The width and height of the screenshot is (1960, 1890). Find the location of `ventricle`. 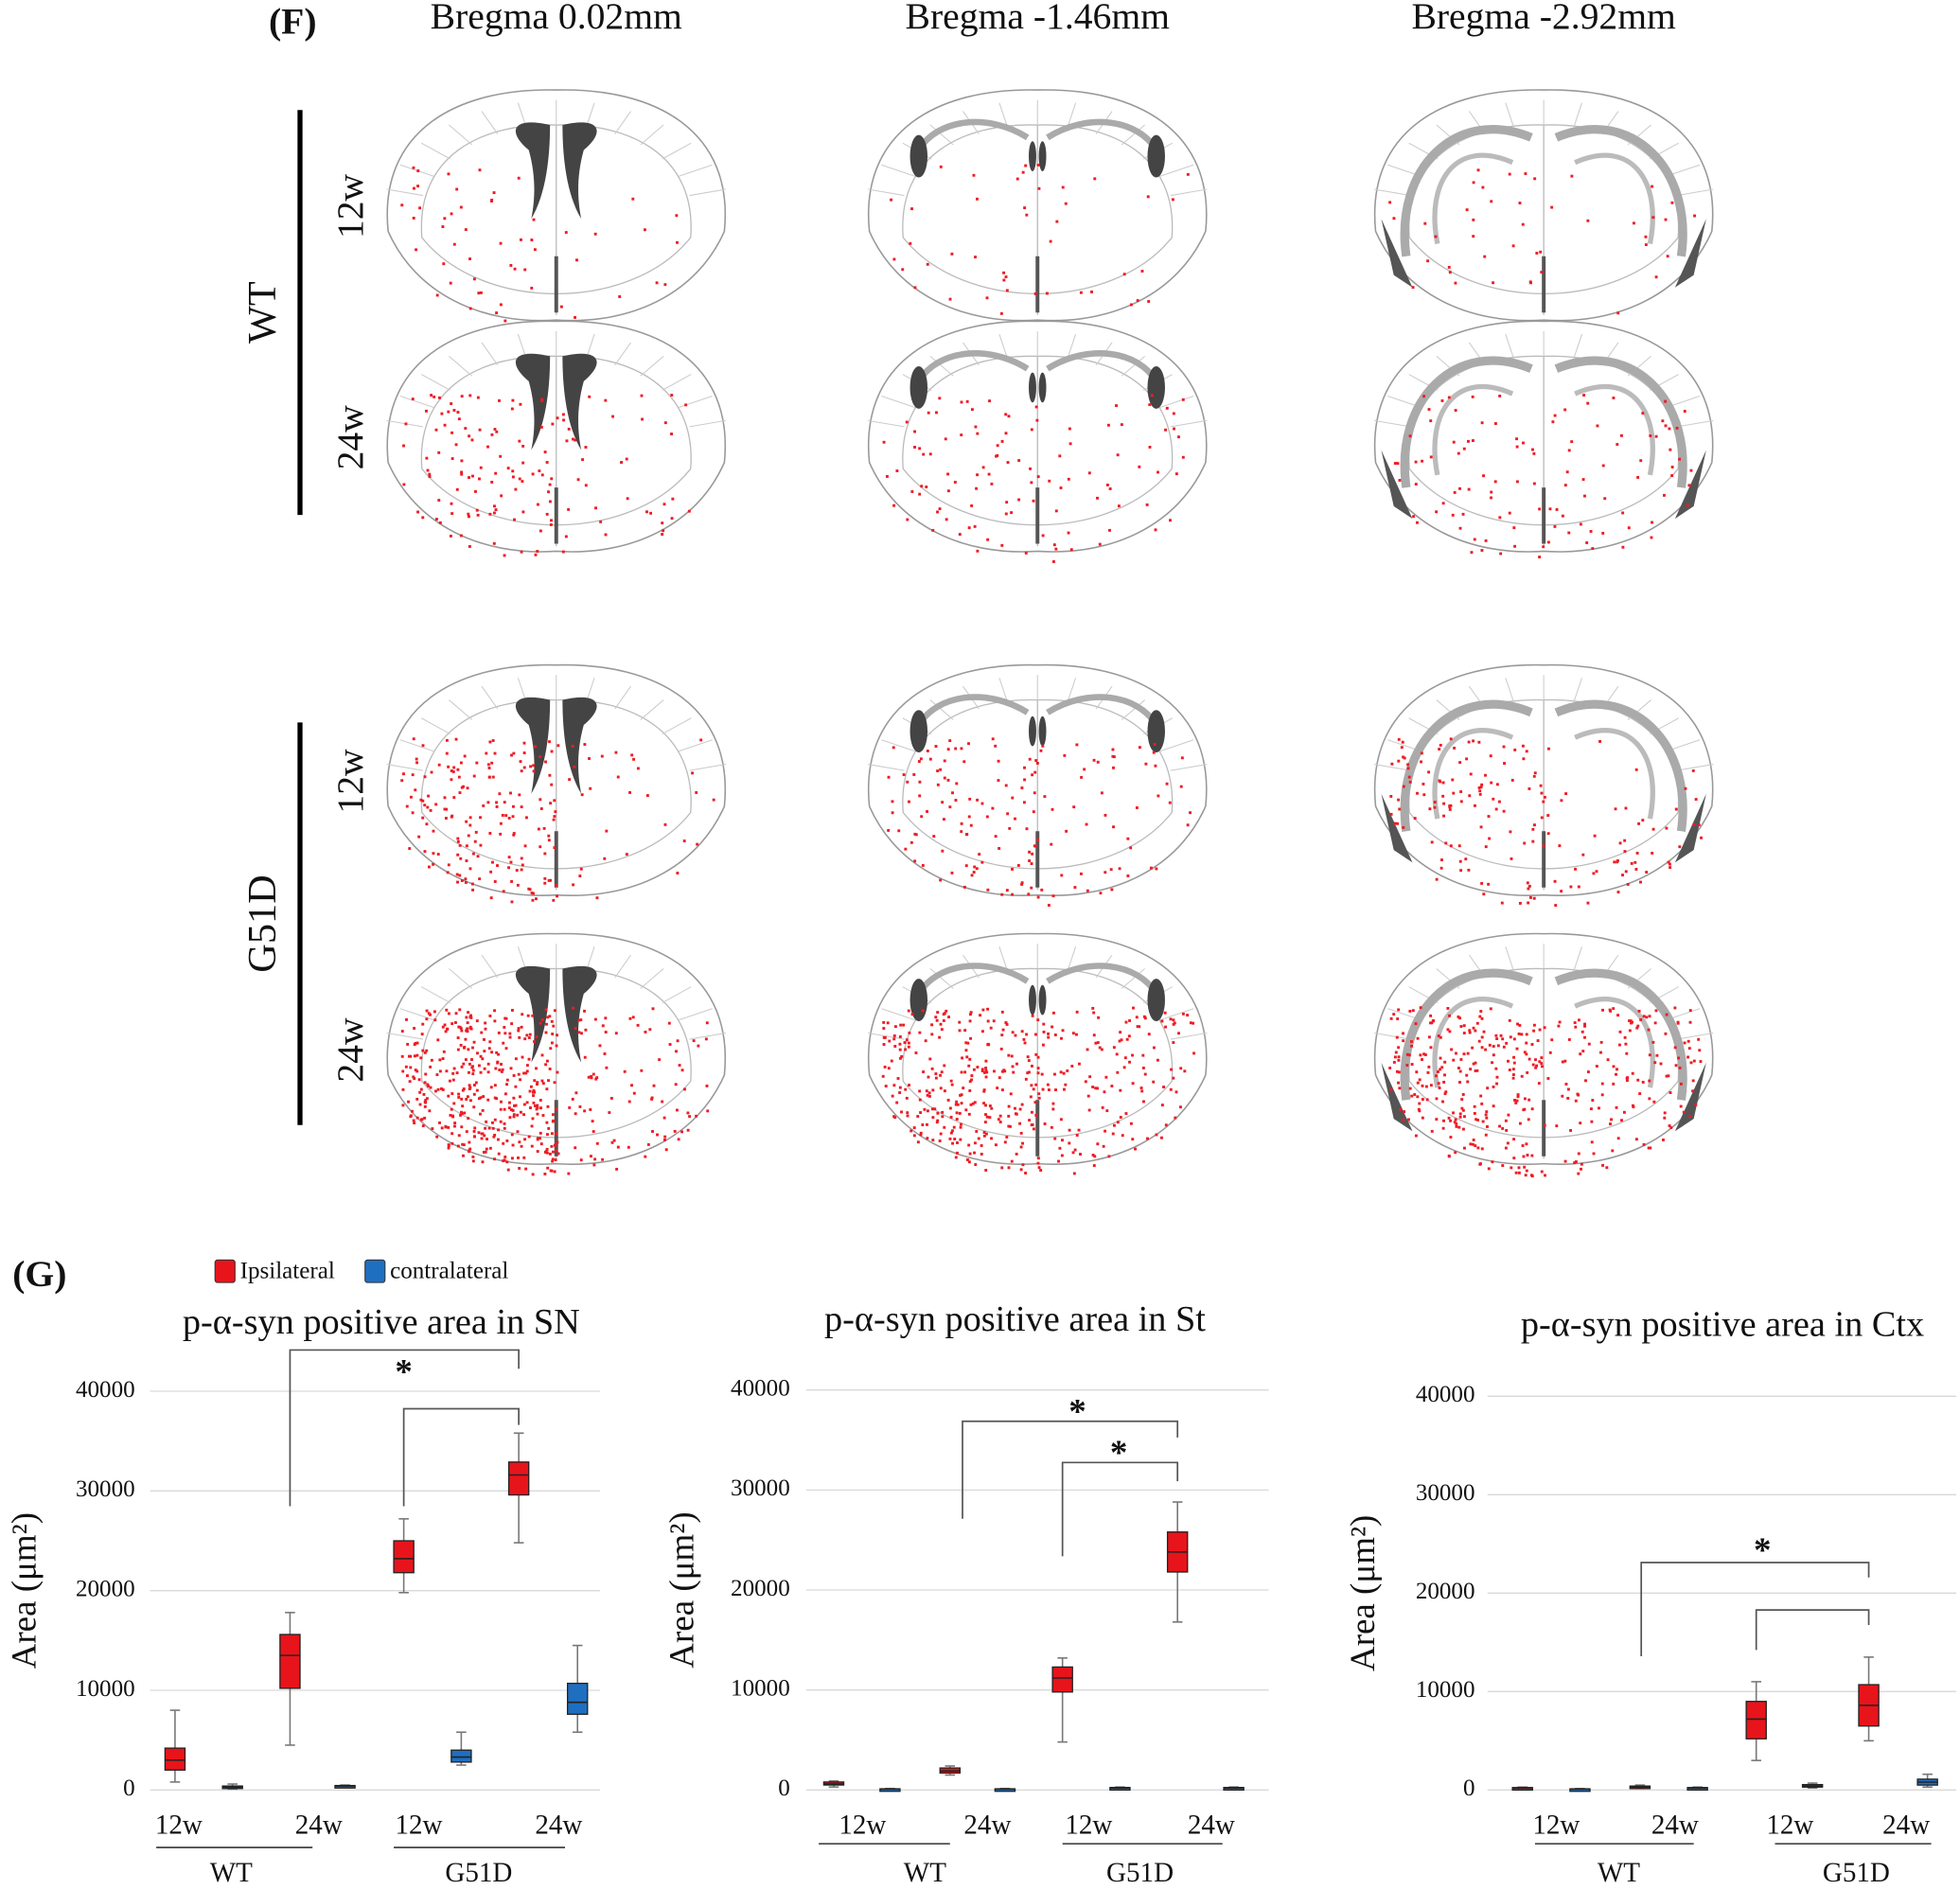

ventricle is located at coordinates (1032, 156).